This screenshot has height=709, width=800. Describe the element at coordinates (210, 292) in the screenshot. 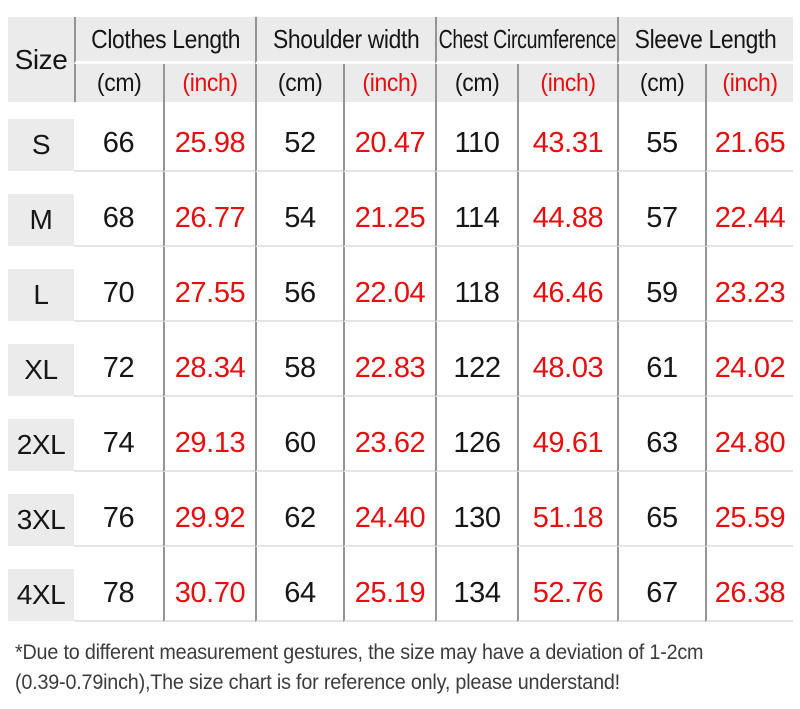

I see `inch-value: 27.55` at that location.